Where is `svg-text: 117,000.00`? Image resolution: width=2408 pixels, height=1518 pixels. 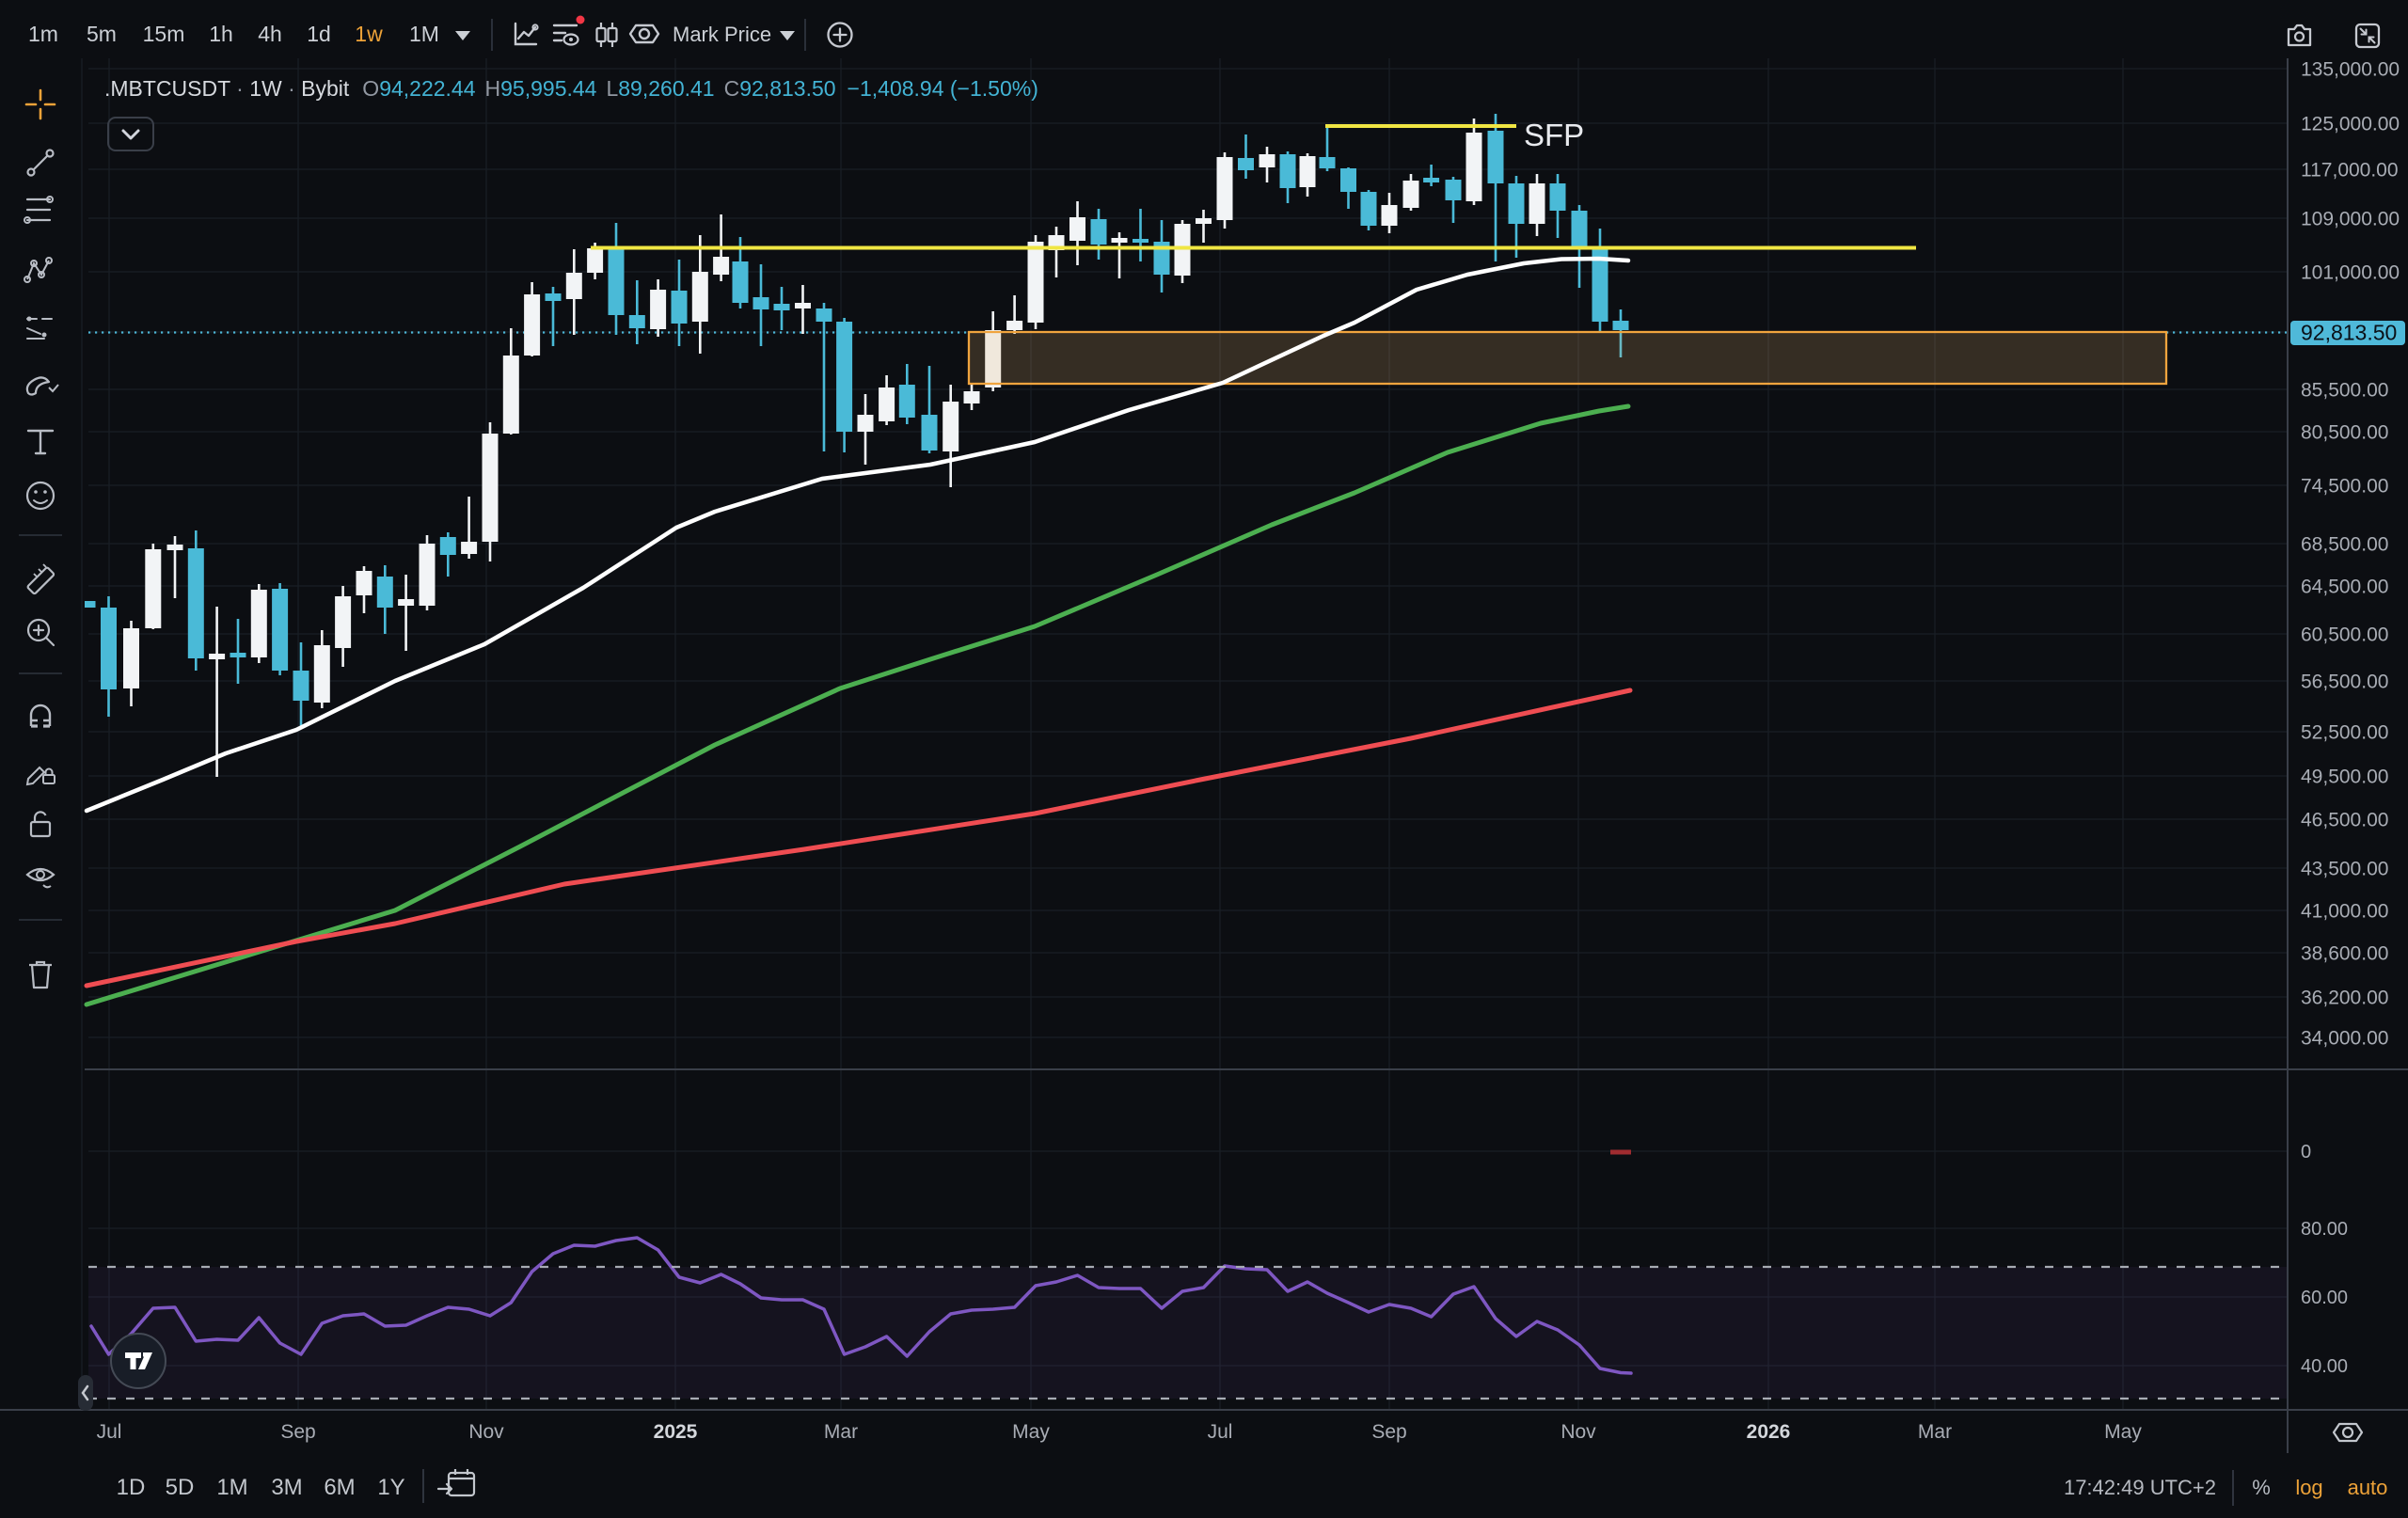
svg-text: 117,000.00 is located at coordinates (2350, 171).